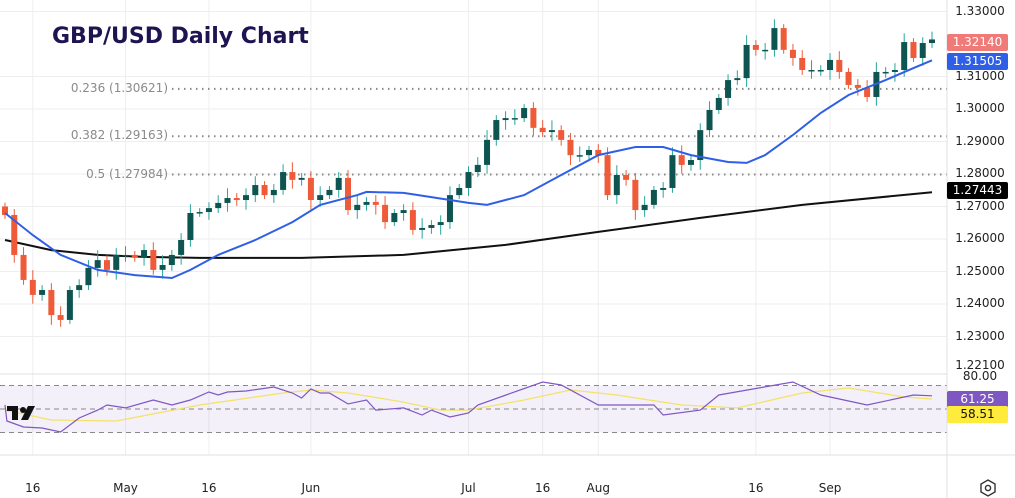 This screenshot has width=1015, height=498. Describe the element at coordinates (980, 10) in the screenshot. I see `price-tick-label: 1.33000` at that location.